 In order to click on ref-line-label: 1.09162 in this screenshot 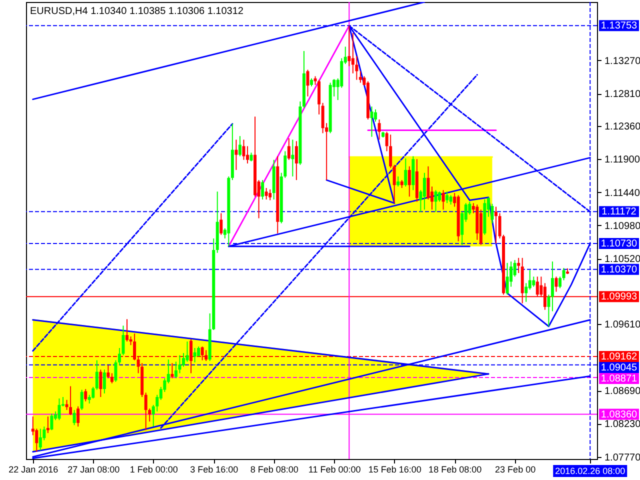, I will do `click(619, 357)`.